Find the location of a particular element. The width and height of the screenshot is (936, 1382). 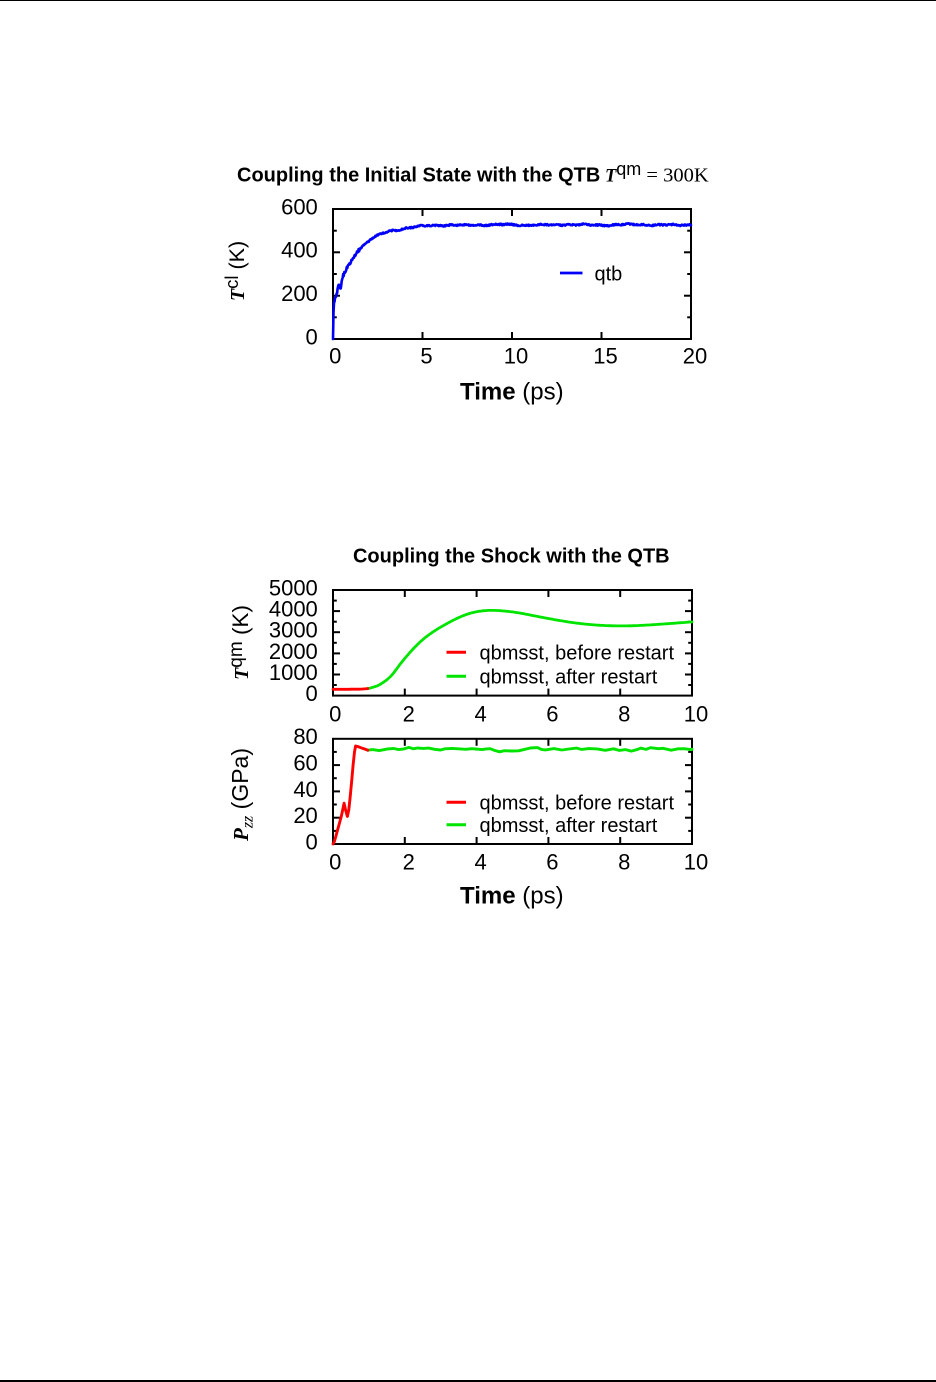

svg-text: 400 is located at coordinates (299, 250).